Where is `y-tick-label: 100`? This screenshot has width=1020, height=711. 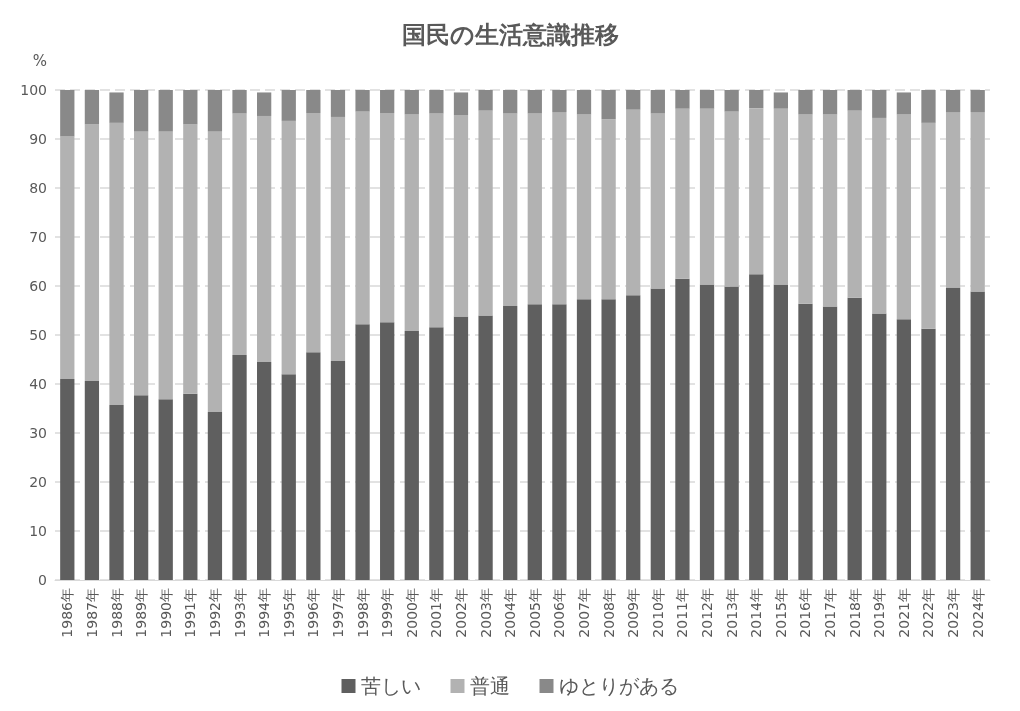 y-tick-label: 100 is located at coordinates (33, 90).